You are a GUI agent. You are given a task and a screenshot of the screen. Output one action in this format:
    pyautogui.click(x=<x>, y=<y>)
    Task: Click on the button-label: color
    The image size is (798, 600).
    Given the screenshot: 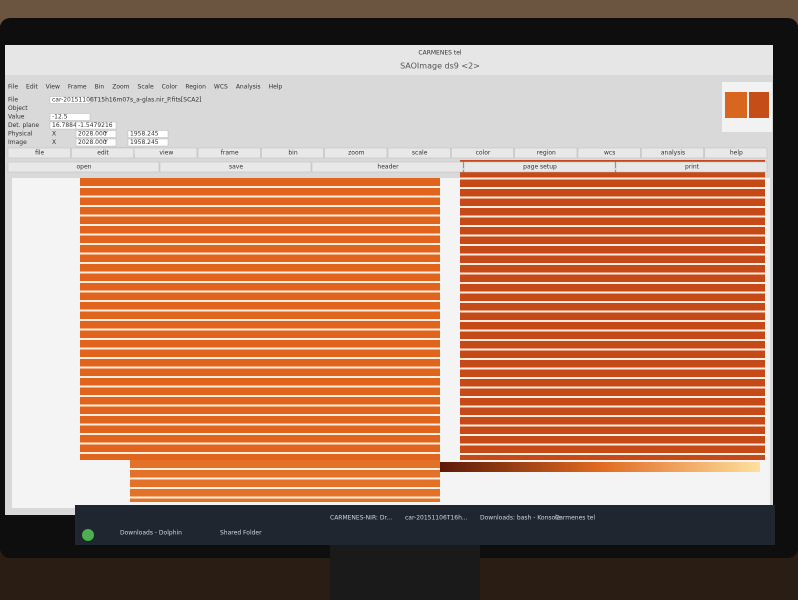 What is the action you would take?
    pyautogui.click(x=483, y=153)
    